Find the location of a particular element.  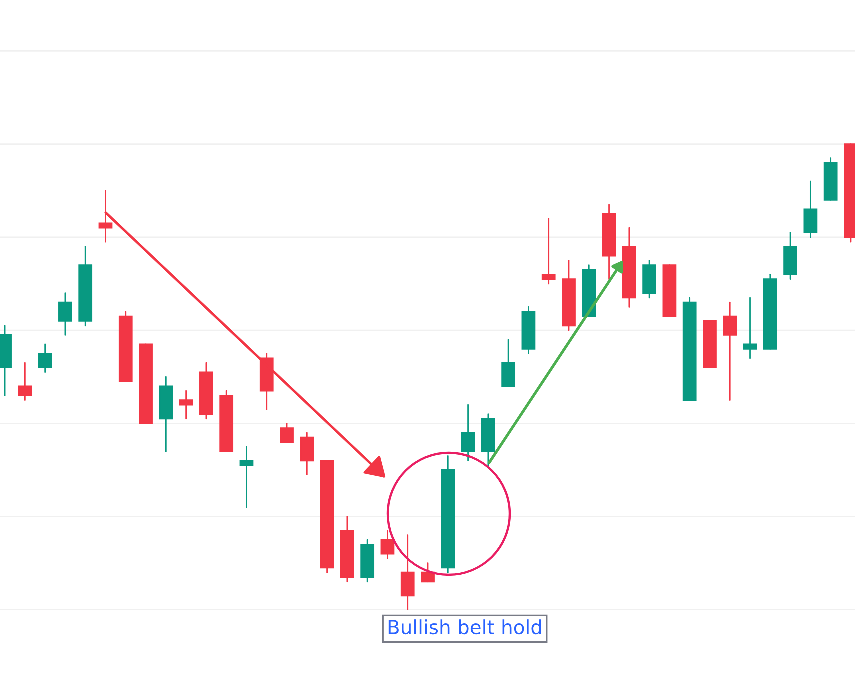

text: Bullish belt hold is located at coordinates (465, 627).